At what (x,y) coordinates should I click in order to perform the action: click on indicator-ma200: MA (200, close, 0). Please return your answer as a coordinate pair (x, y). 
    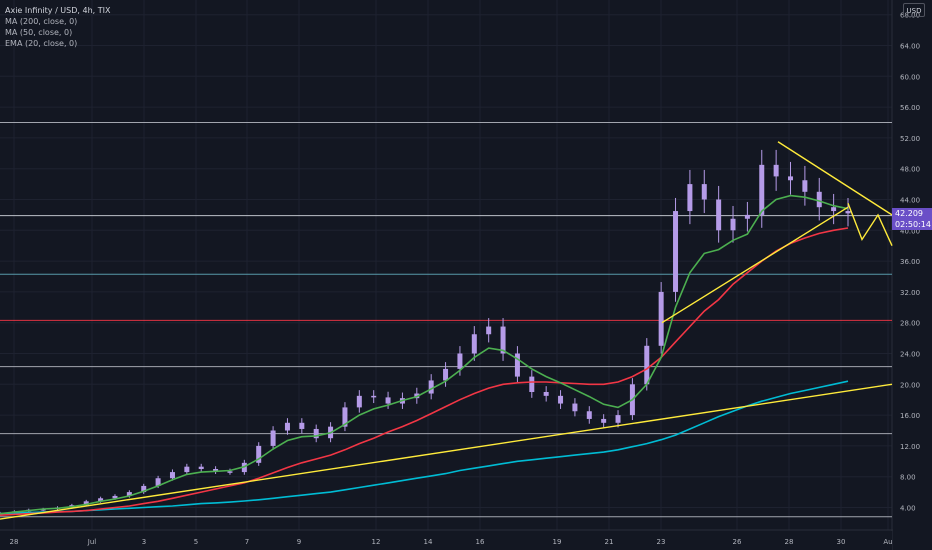
    Looking at the image, I should click on (41, 21).